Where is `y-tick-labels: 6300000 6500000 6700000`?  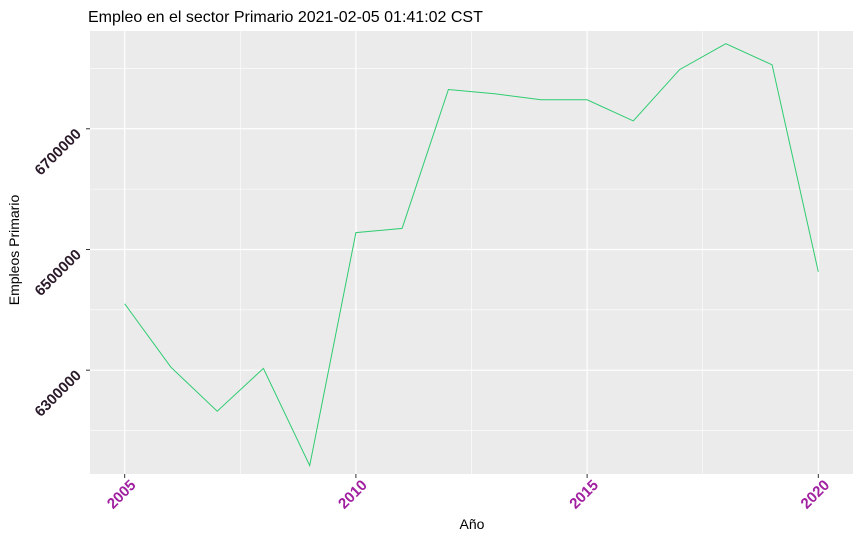 y-tick-labels: 6300000 6500000 6700000 is located at coordinates (58, 273).